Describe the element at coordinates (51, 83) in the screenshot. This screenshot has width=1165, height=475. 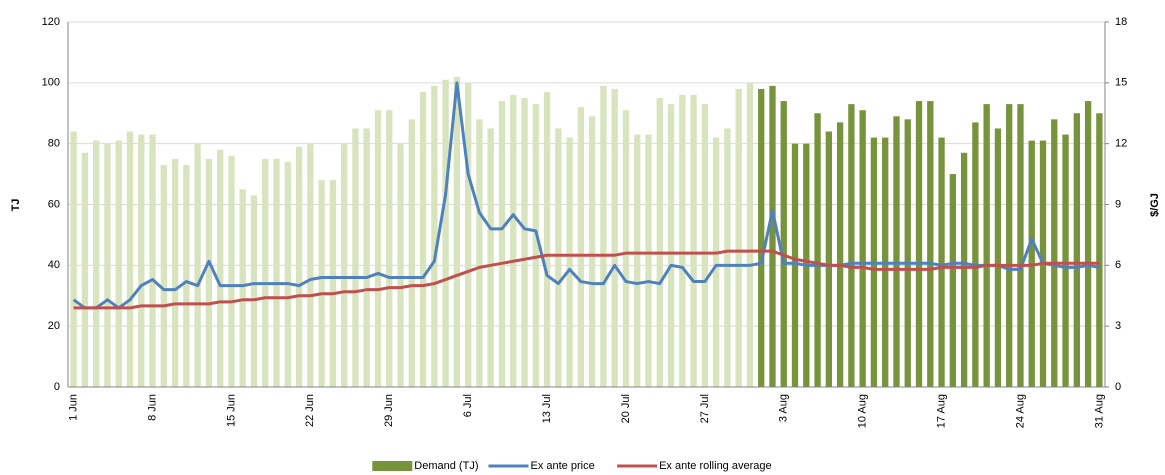
I see `y-tick-label: 100` at that location.